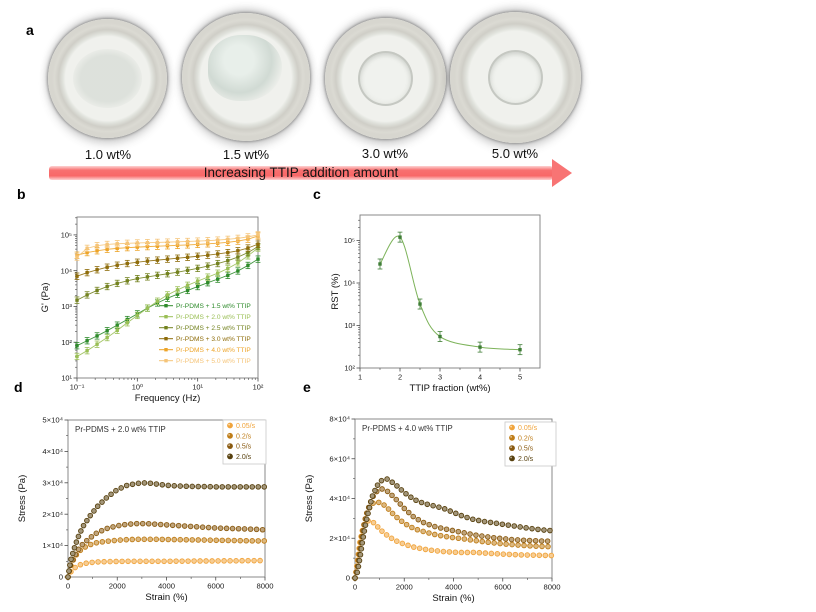 The image size is (816, 612). I want to click on ttip-arrow-bar, so click(301, 173).